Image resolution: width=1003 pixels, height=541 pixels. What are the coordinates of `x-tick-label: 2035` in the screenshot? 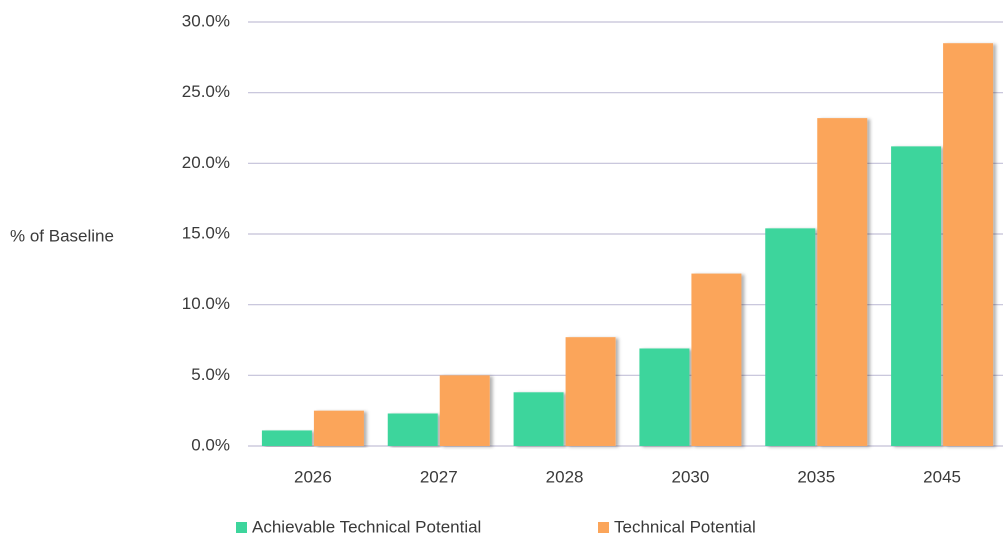 It's located at (816, 476).